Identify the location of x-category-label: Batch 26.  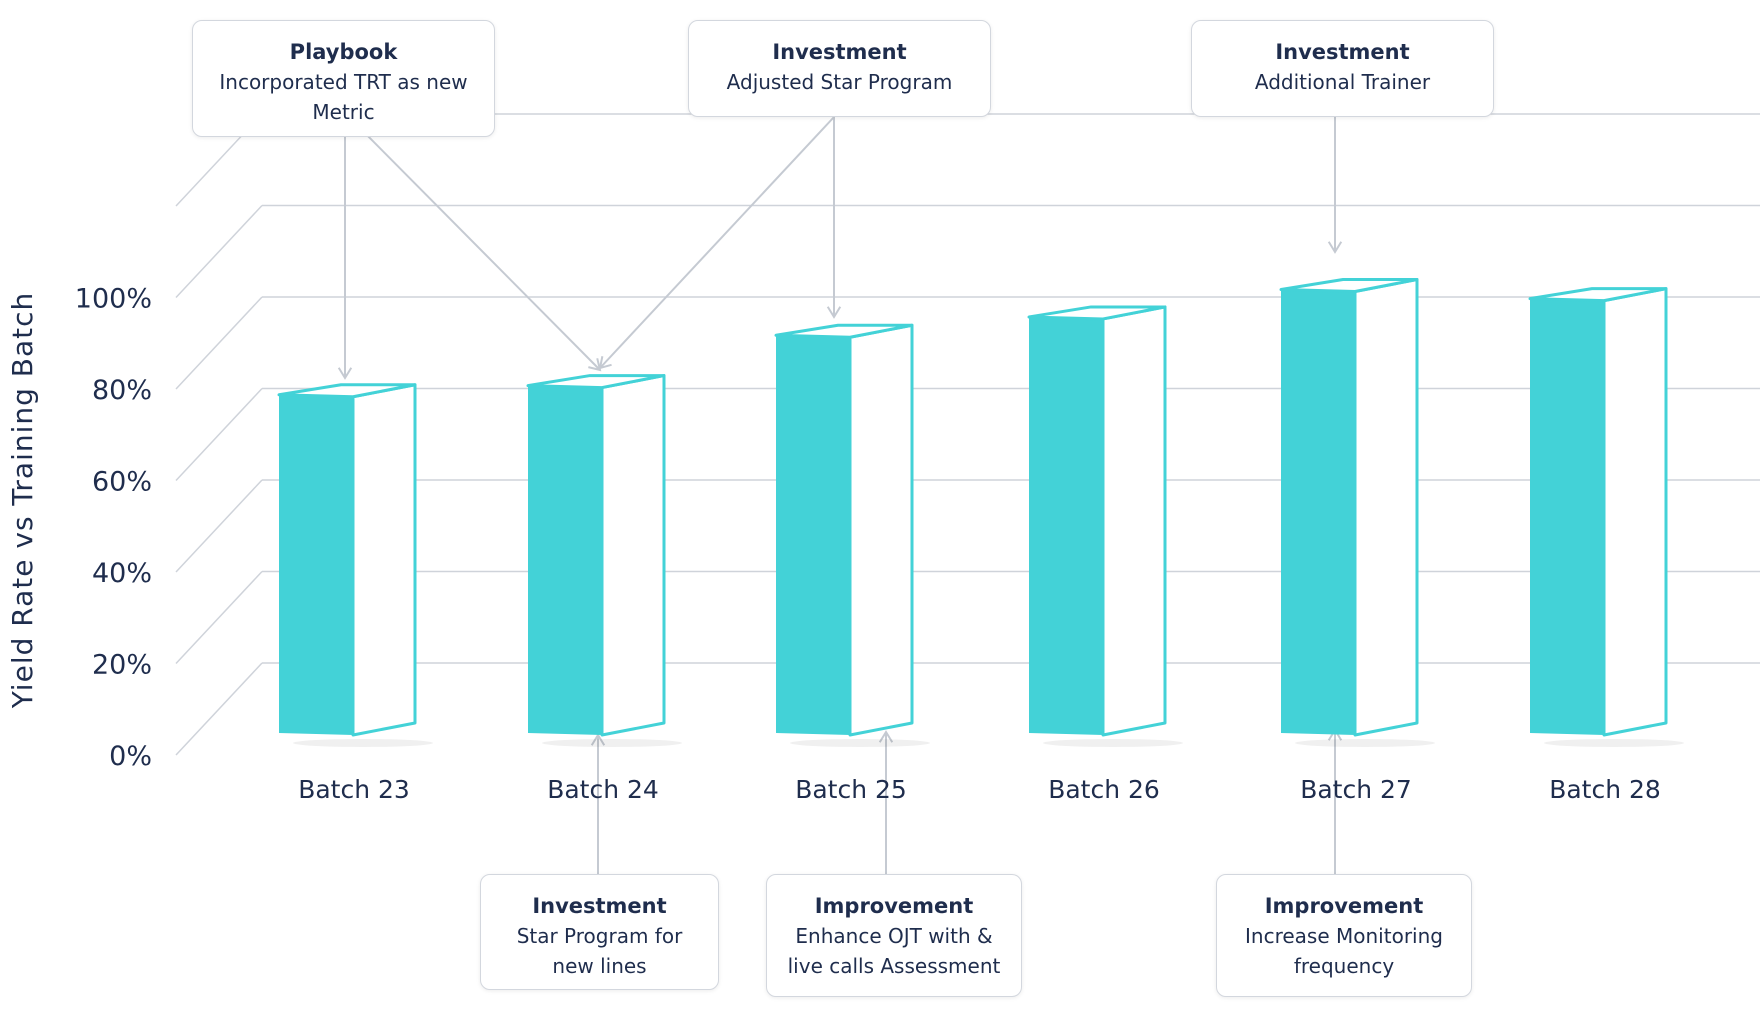
(1104, 789).